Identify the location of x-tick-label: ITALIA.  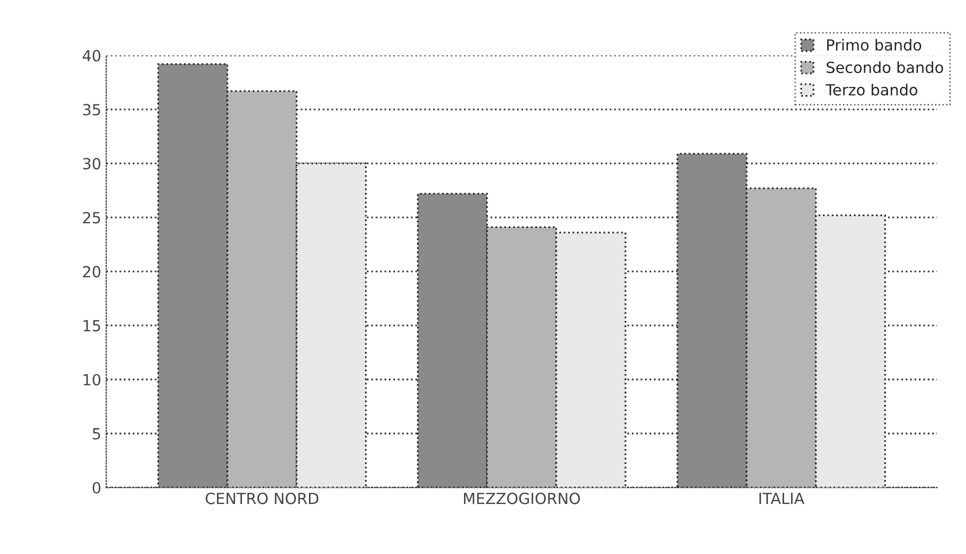
(781, 498).